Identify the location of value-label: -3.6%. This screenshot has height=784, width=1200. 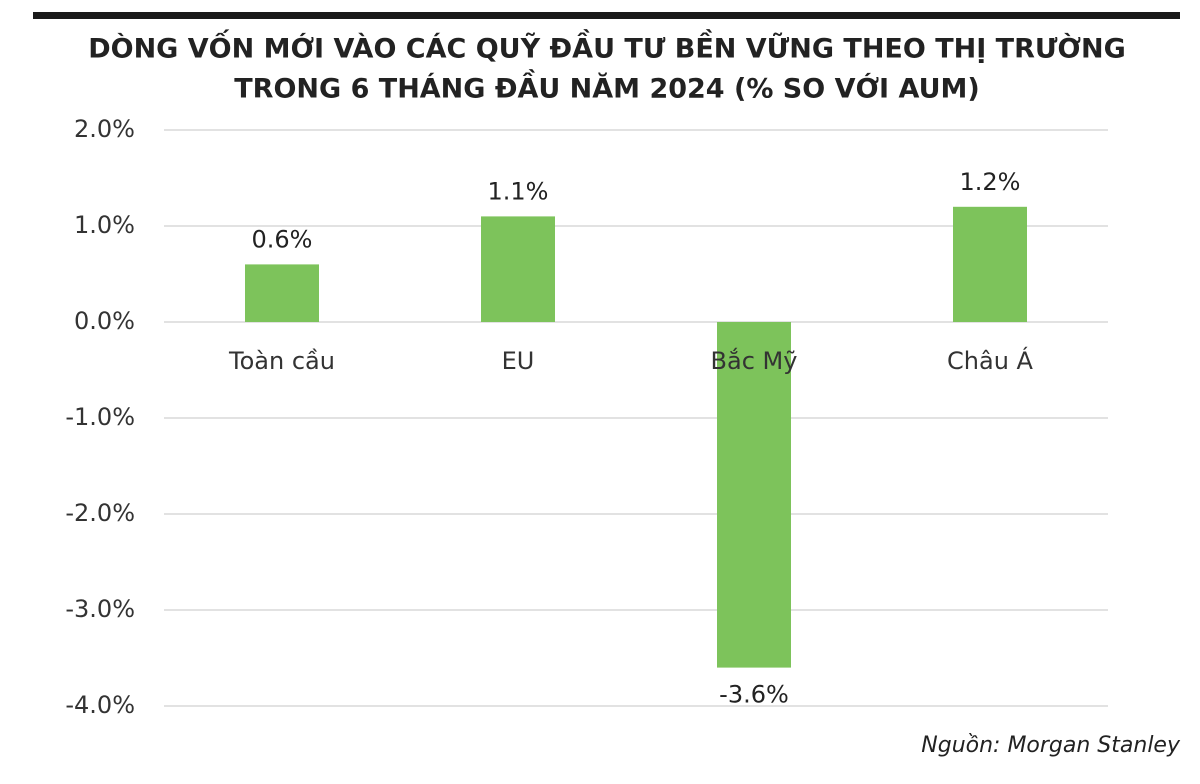
(754, 695).